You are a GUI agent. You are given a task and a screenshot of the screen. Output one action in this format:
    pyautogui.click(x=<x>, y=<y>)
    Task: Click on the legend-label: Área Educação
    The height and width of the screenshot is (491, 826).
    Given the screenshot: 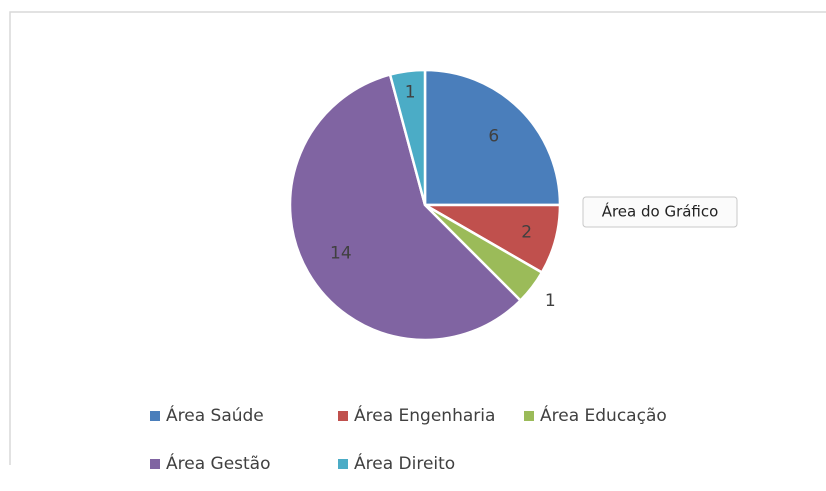 What is the action you would take?
    pyautogui.click(x=603, y=415)
    